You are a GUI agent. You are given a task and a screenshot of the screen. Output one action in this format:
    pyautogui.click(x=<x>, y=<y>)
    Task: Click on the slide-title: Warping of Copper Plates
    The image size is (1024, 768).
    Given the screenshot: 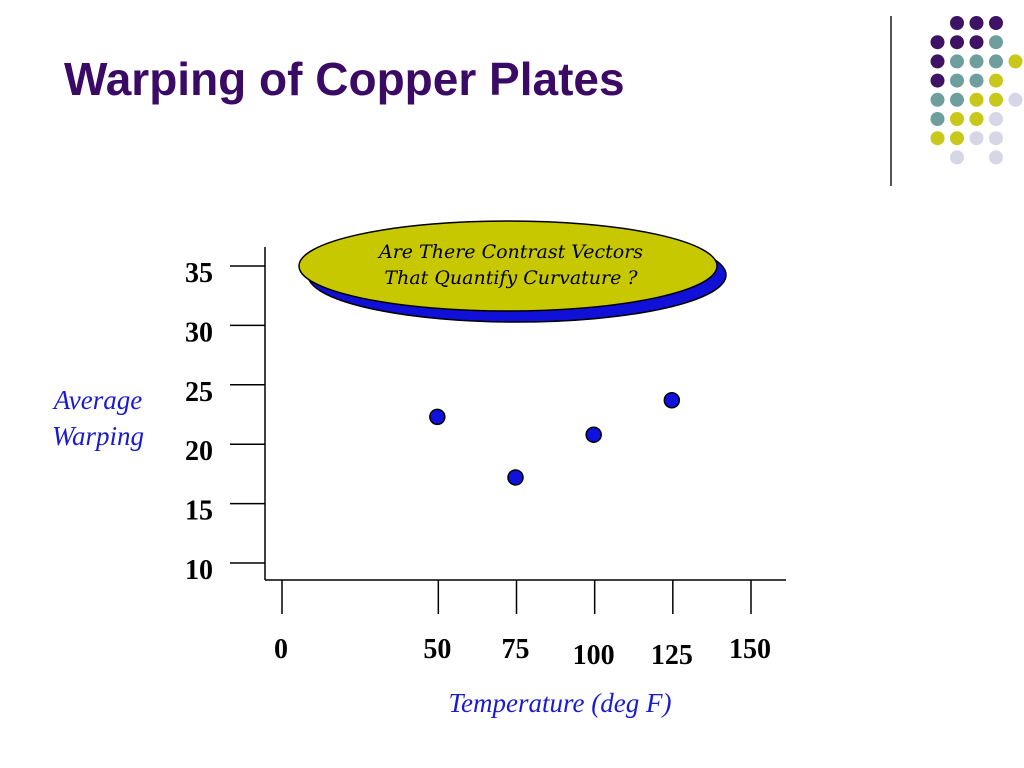 What is the action you would take?
    pyautogui.click(x=344, y=79)
    